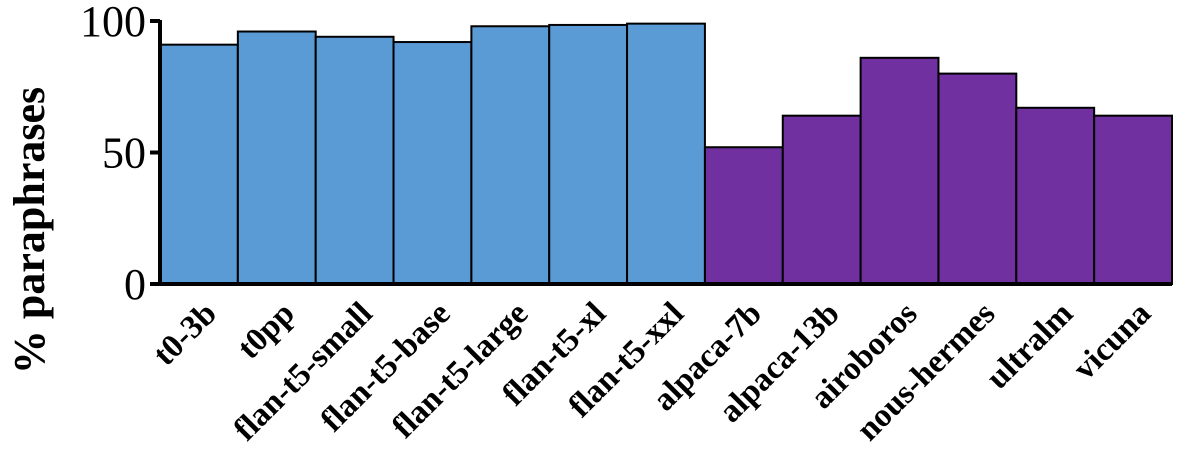  Describe the element at coordinates (266, 331) in the screenshot. I see `x-tick-label-t0pp: t0pp` at that location.